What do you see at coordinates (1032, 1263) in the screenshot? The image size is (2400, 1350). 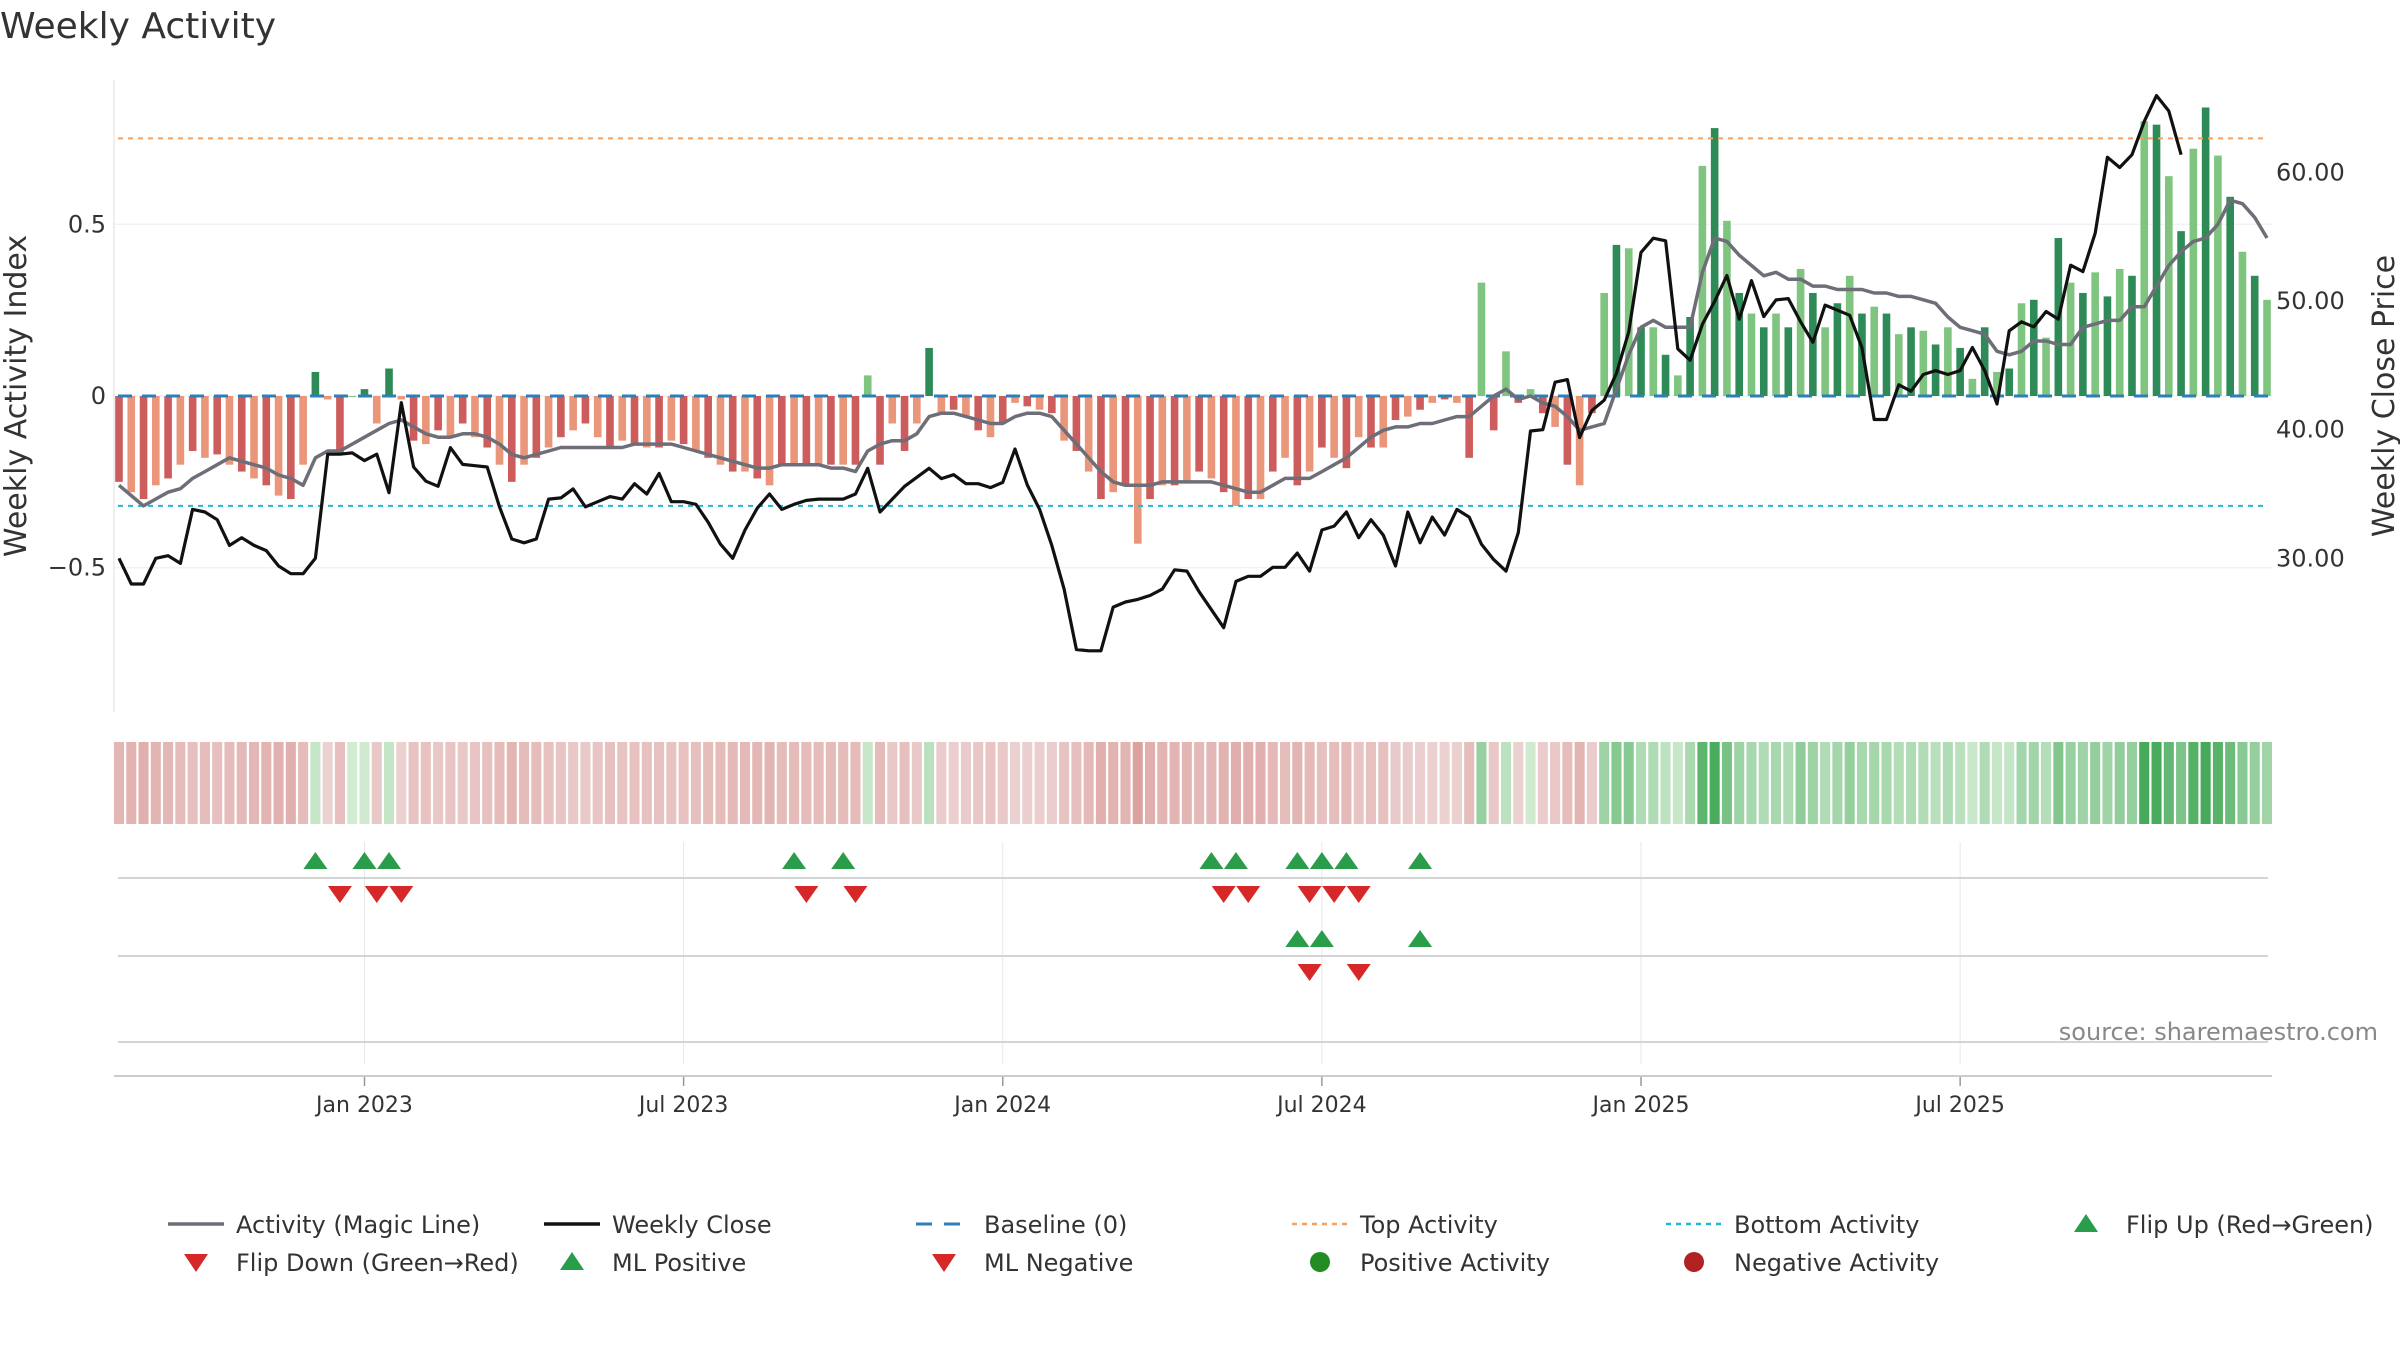 I see `legend-item: ML Negative` at bounding box center [1032, 1263].